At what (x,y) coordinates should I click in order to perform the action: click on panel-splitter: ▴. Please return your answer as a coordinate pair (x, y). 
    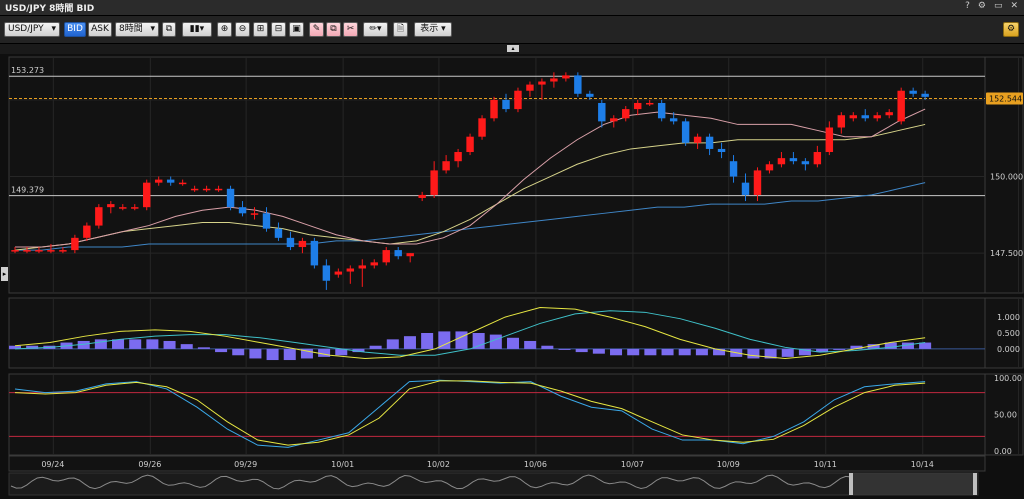
    Looking at the image, I should click on (512, 49).